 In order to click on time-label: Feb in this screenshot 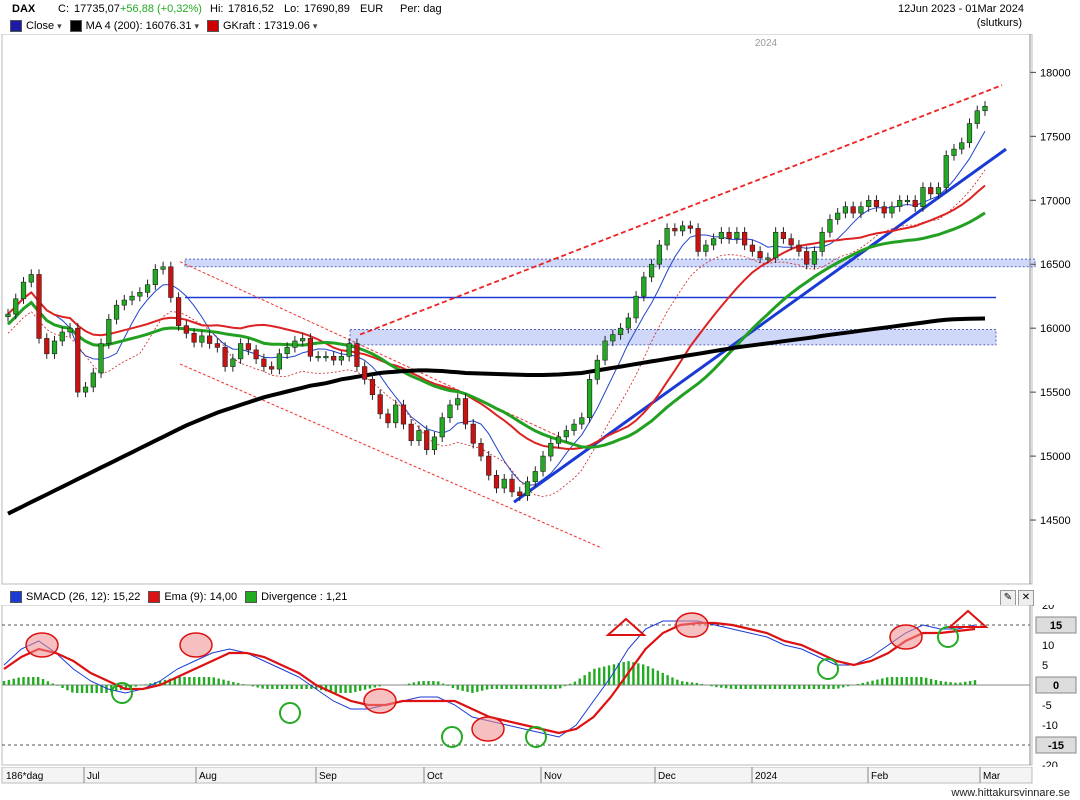, I will do `click(880, 776)`.